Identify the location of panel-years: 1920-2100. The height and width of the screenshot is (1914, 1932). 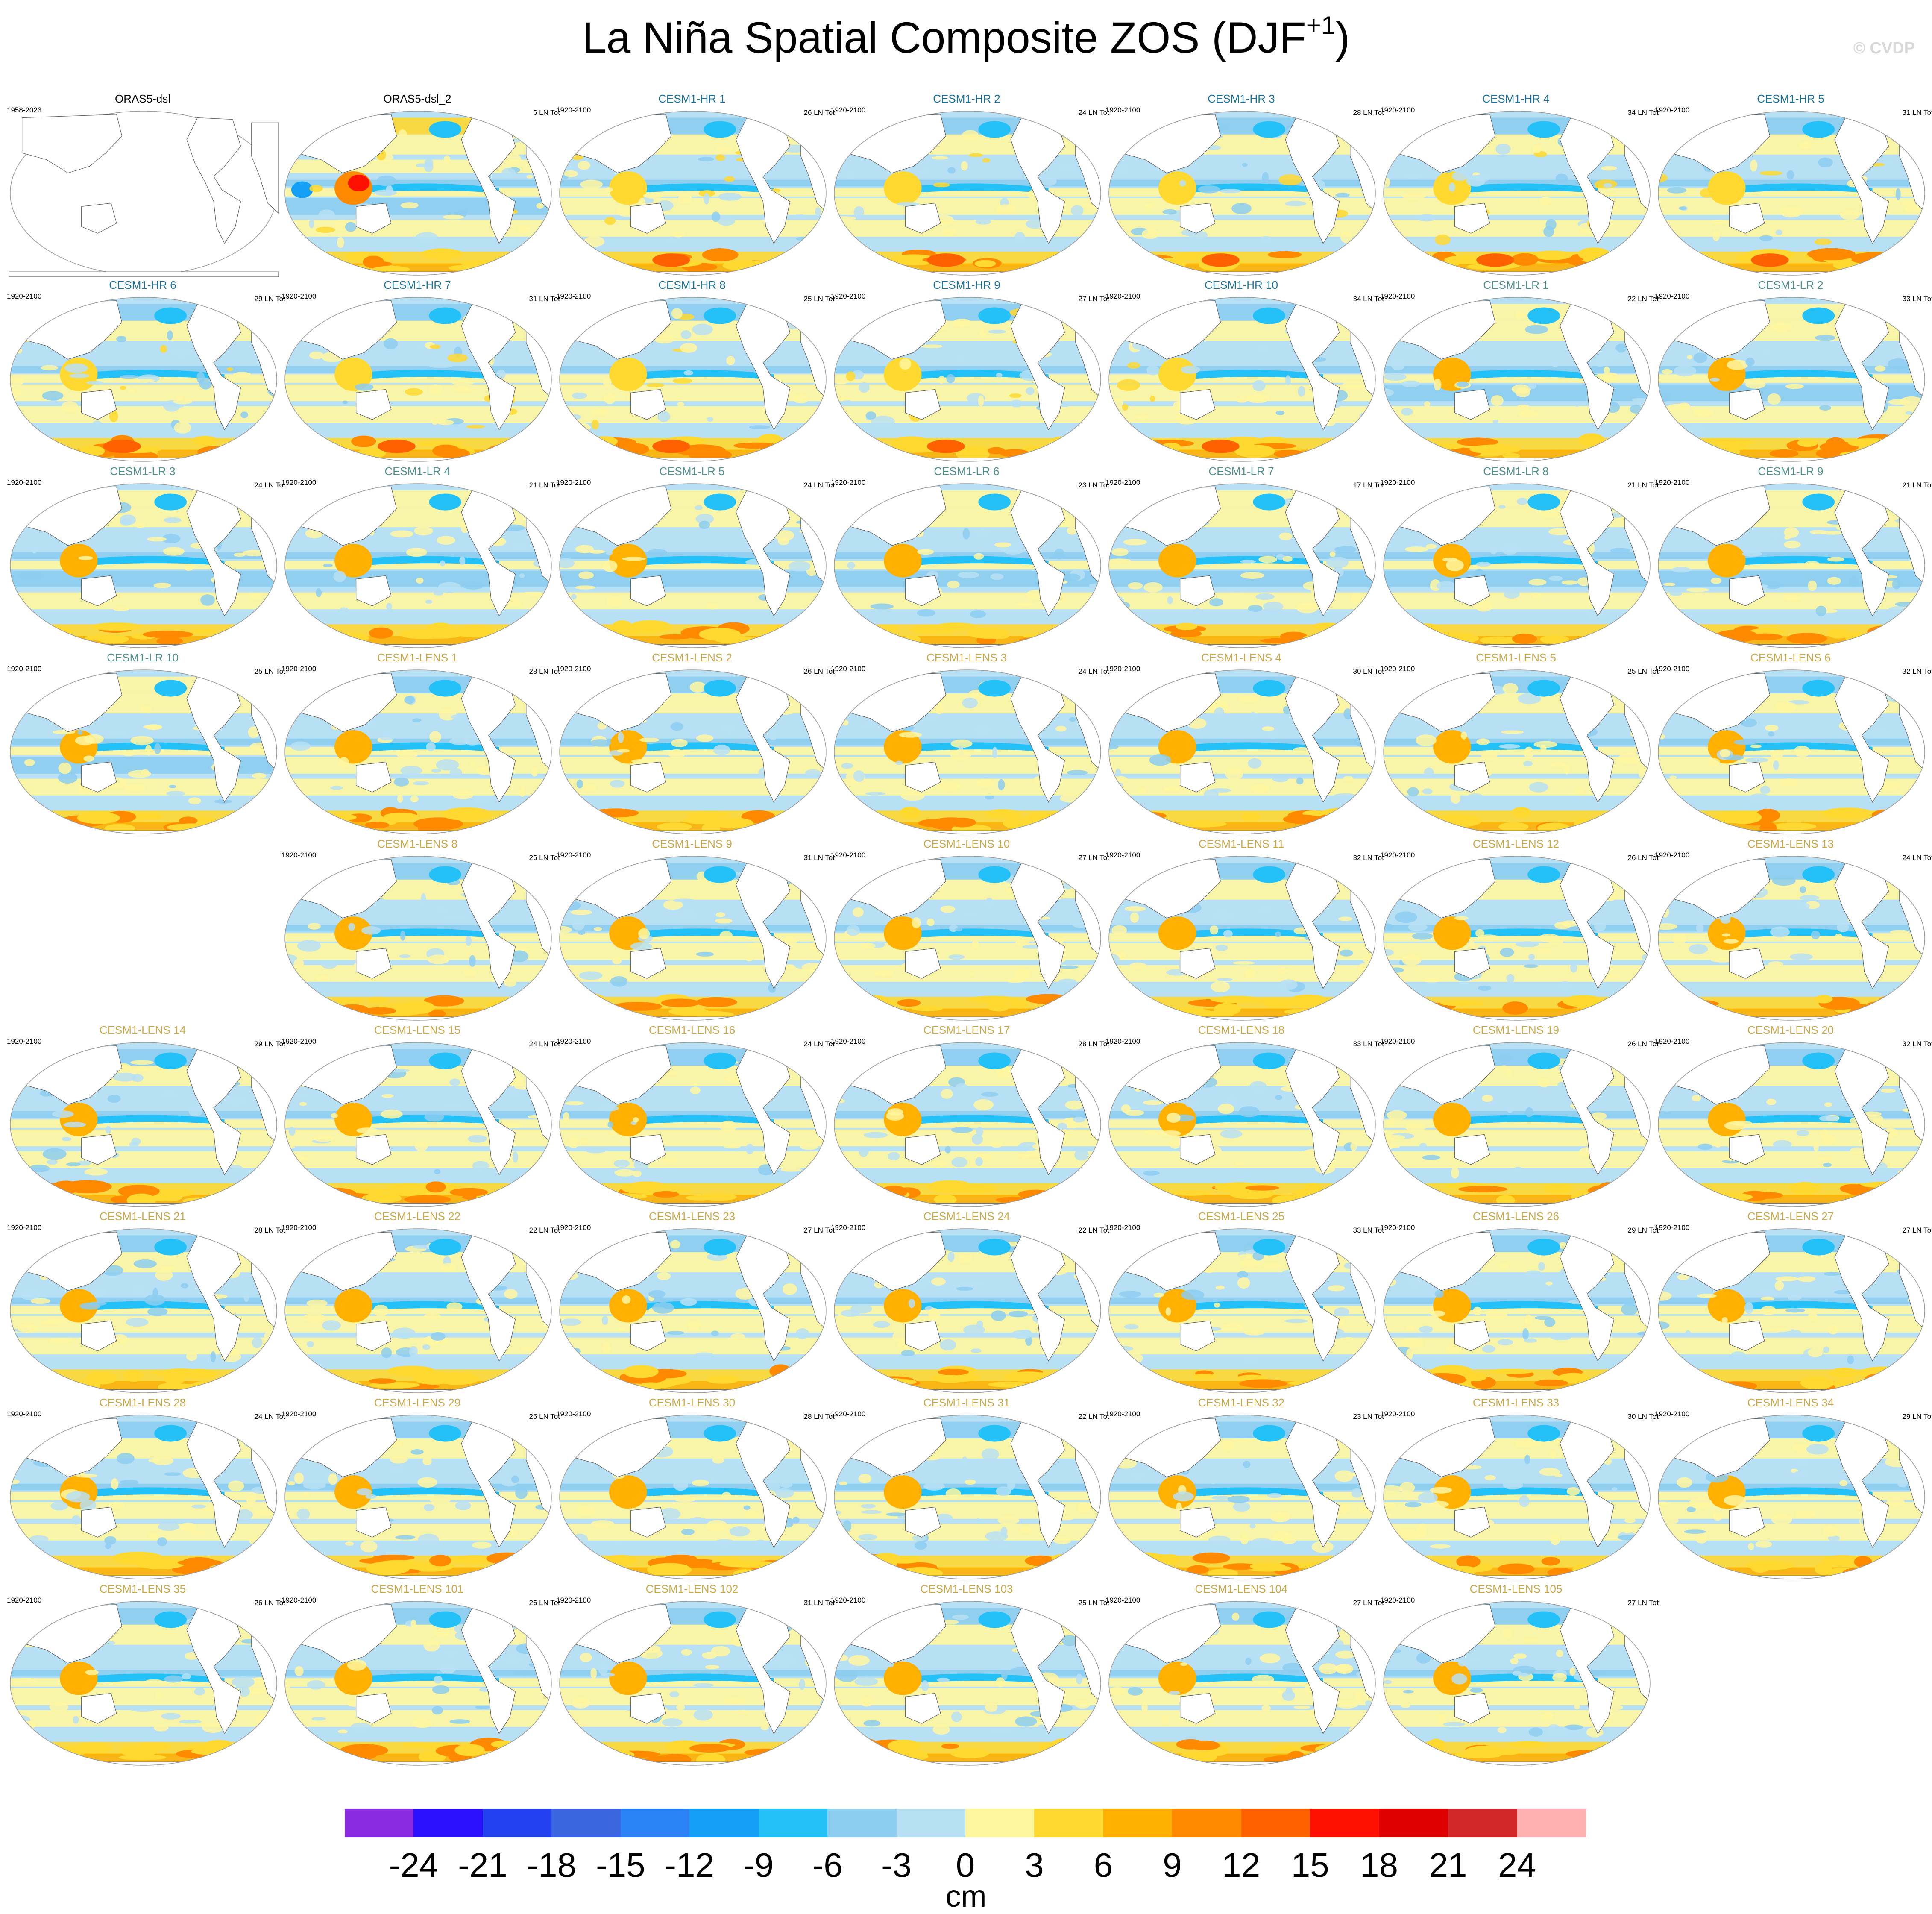
(1672, 296).